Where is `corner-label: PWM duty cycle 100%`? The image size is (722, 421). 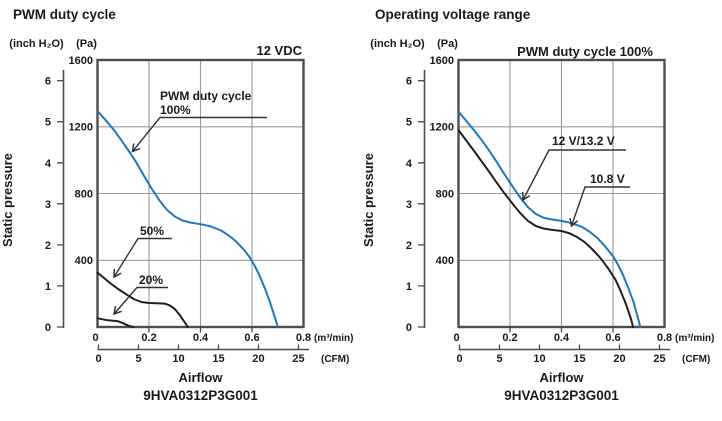
corner-label: PWM duty cycle 100% is located at coordinates (585, 51).